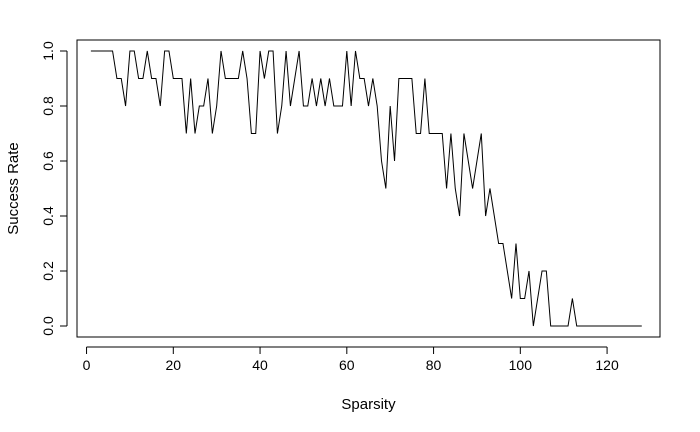 The image size is (700, 432). Describe the element at coordinates (260, 365) in the screenshot. I see `x-tick-label: 40` at that location.